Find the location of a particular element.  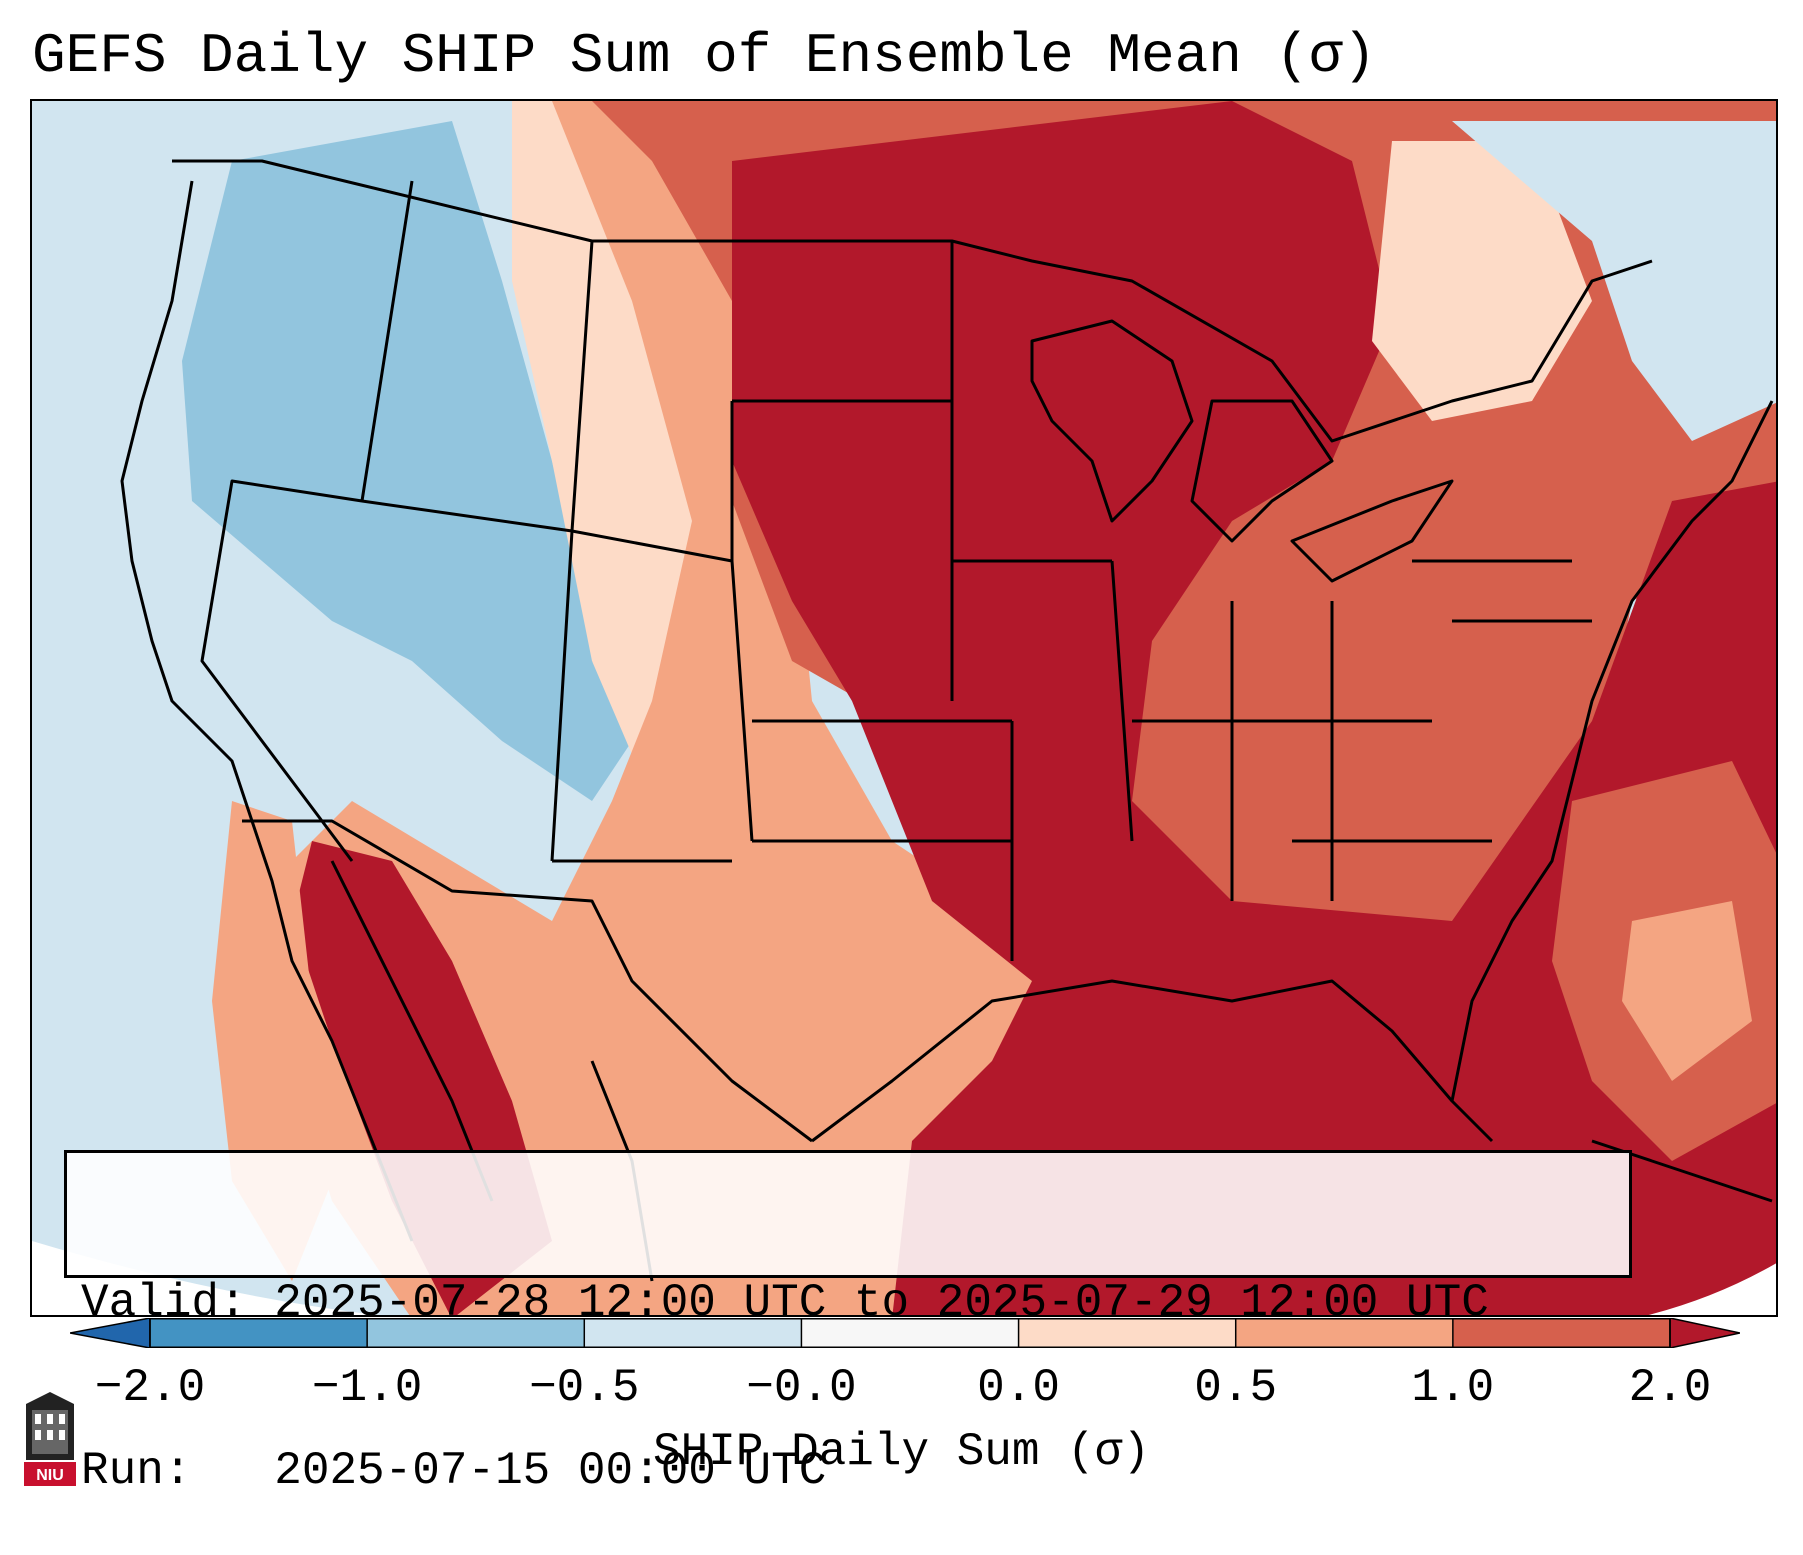

colorbar-tick-label: −0.0 is located at coordinates (801, 1388).